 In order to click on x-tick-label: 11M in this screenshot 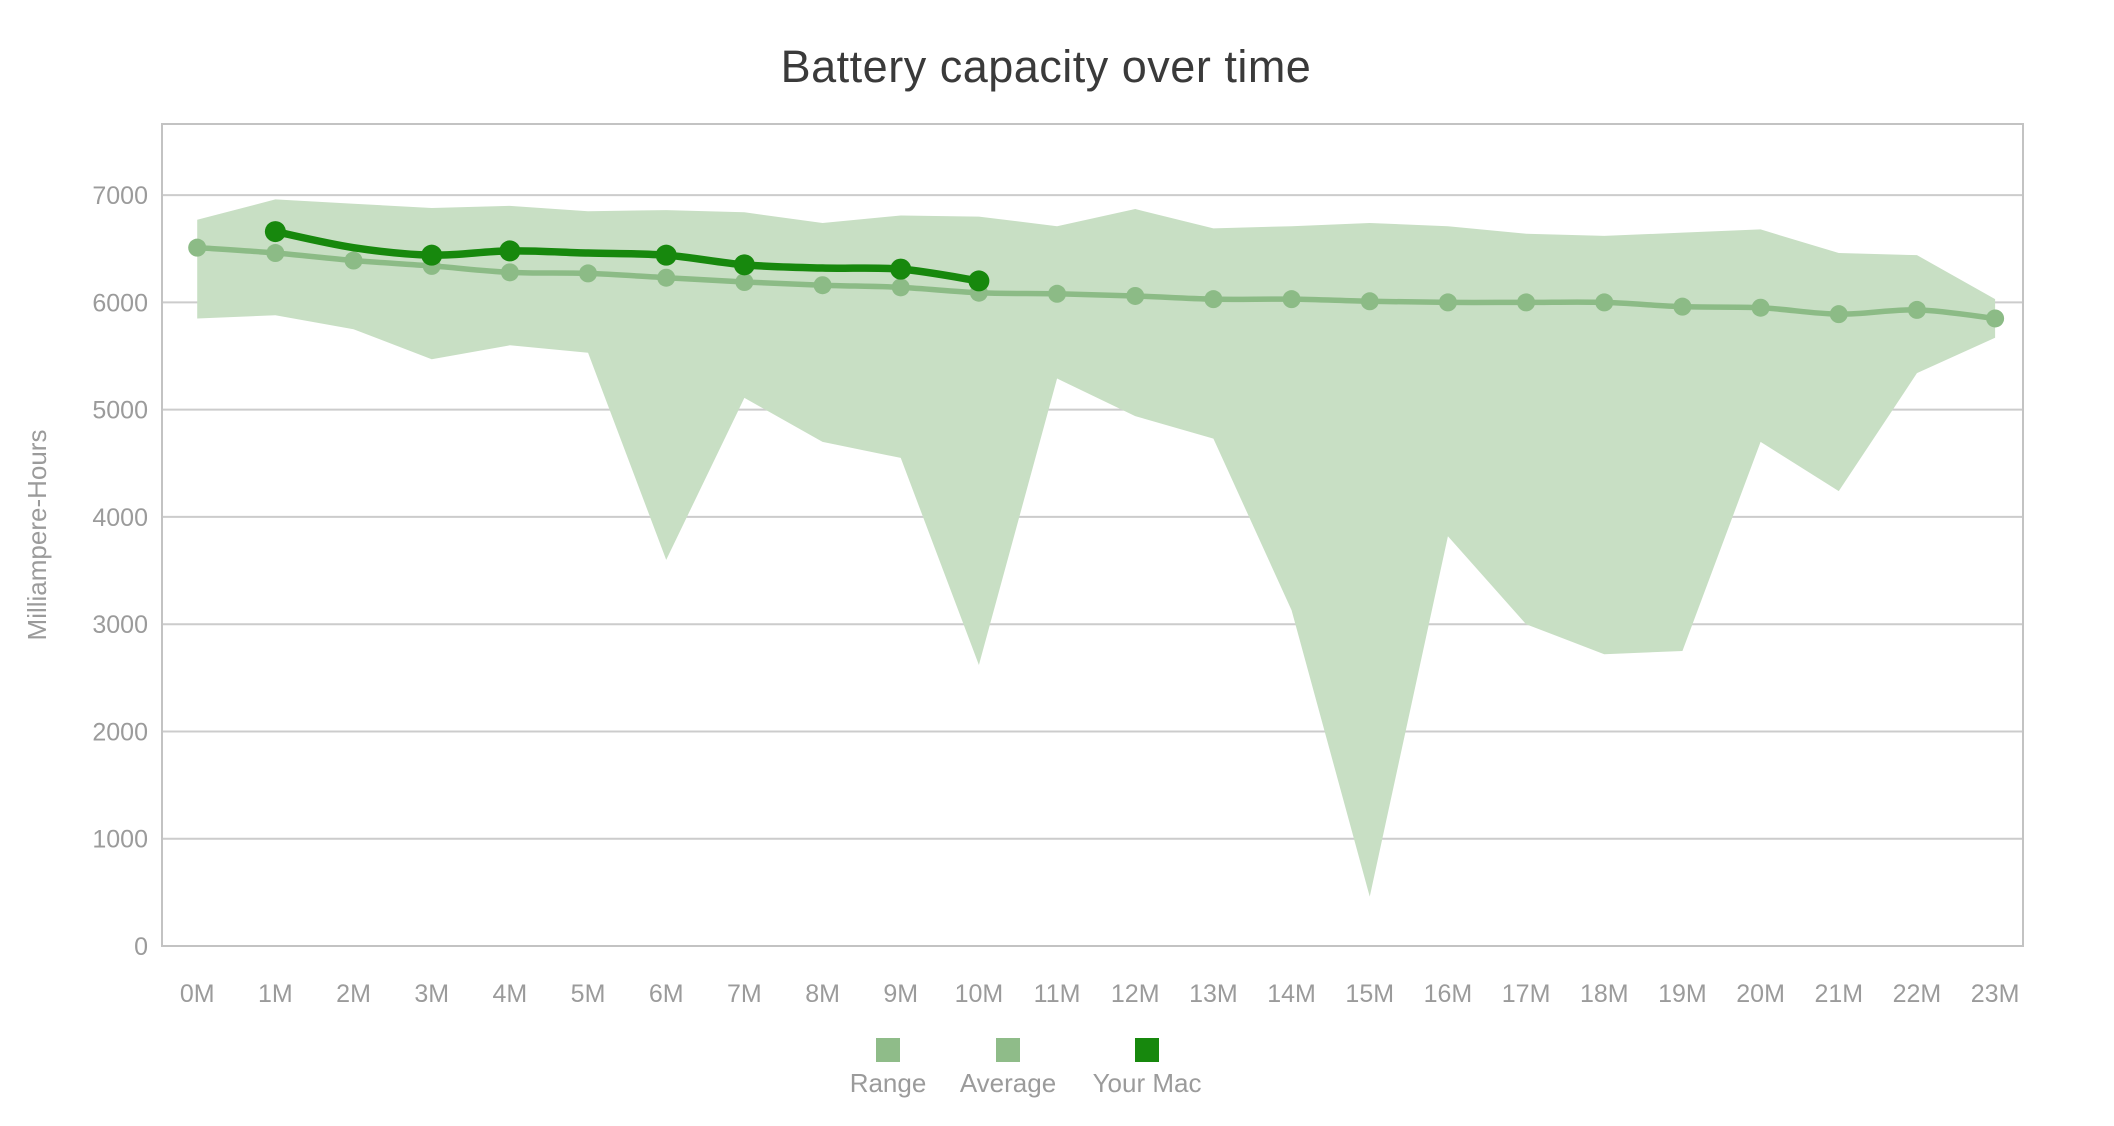, I will do `click(1057, 994)`.